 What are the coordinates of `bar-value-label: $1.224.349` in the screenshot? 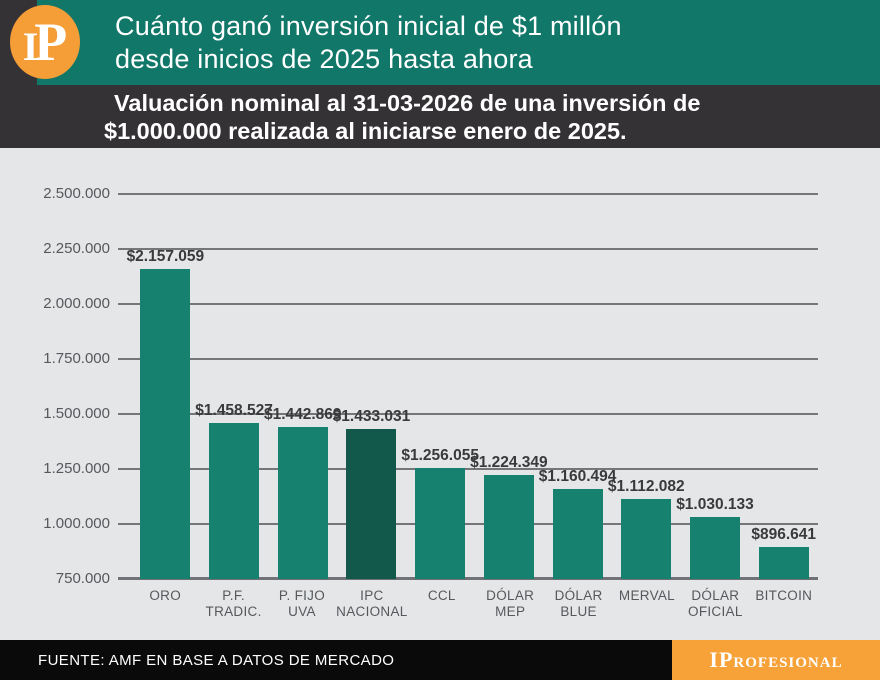 It's located at (509, 462).